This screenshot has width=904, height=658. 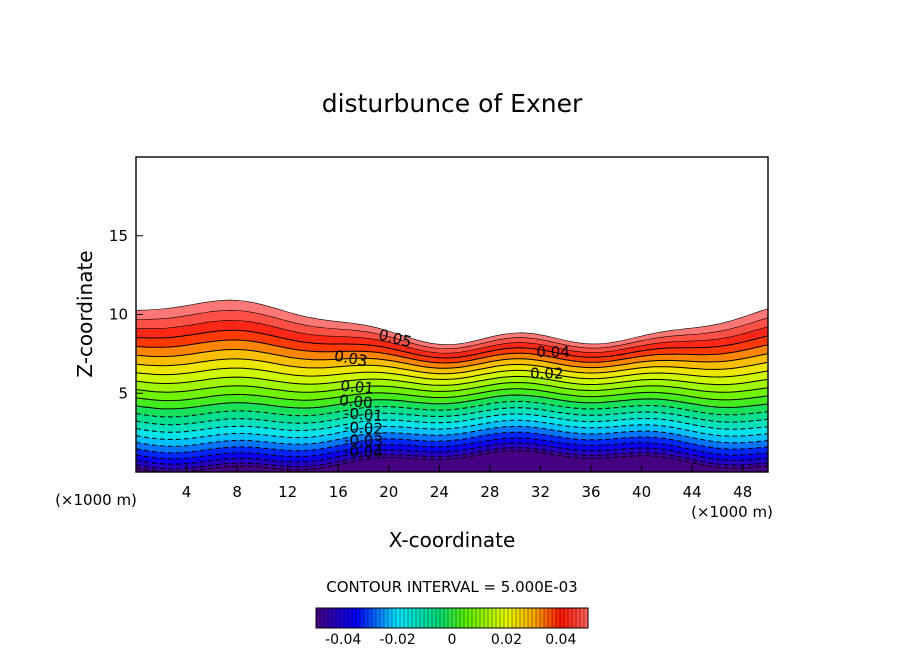 What do you see at coordinates (364, 414) in the screenshot?
I see `contour-label: -0.01` at bounding box center [364, 414].